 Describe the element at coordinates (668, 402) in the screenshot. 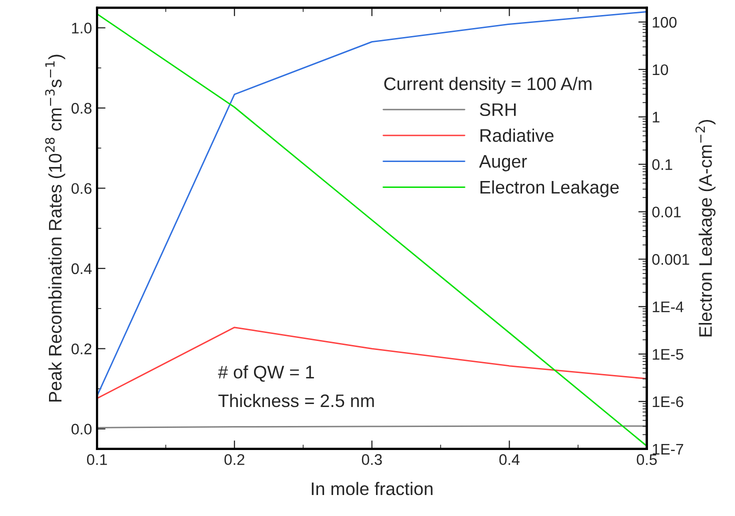

I see `y2-tick-label: 1E-6` at that location.